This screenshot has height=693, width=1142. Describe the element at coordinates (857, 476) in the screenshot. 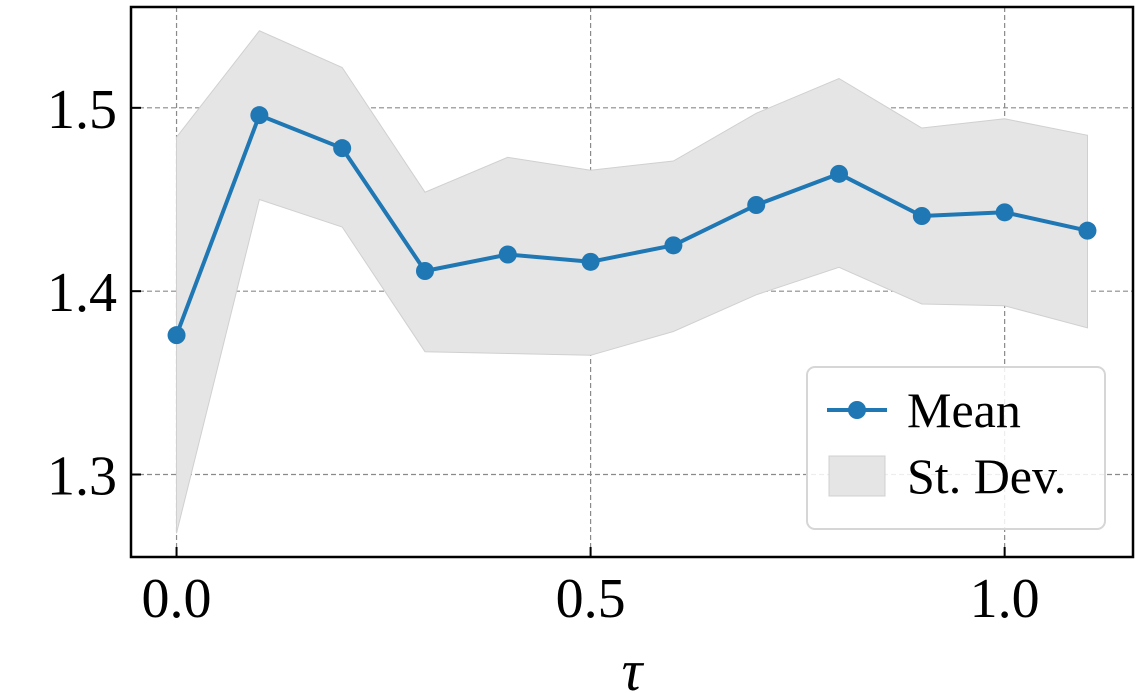

I see `legend-std-dev-swatch` at that location.